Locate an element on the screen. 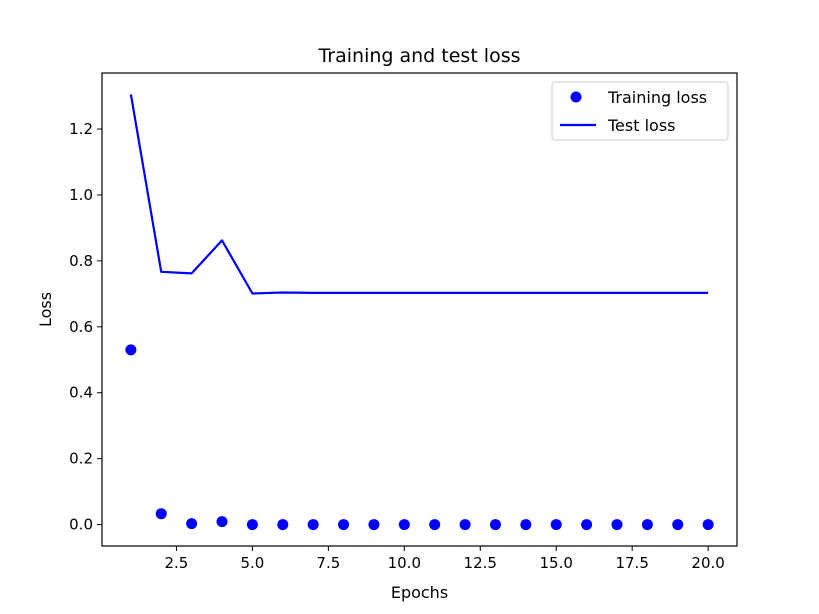 This screenshot has width=819, height=614. chart-title: Training and test loss is located at coordinates (418, 56).